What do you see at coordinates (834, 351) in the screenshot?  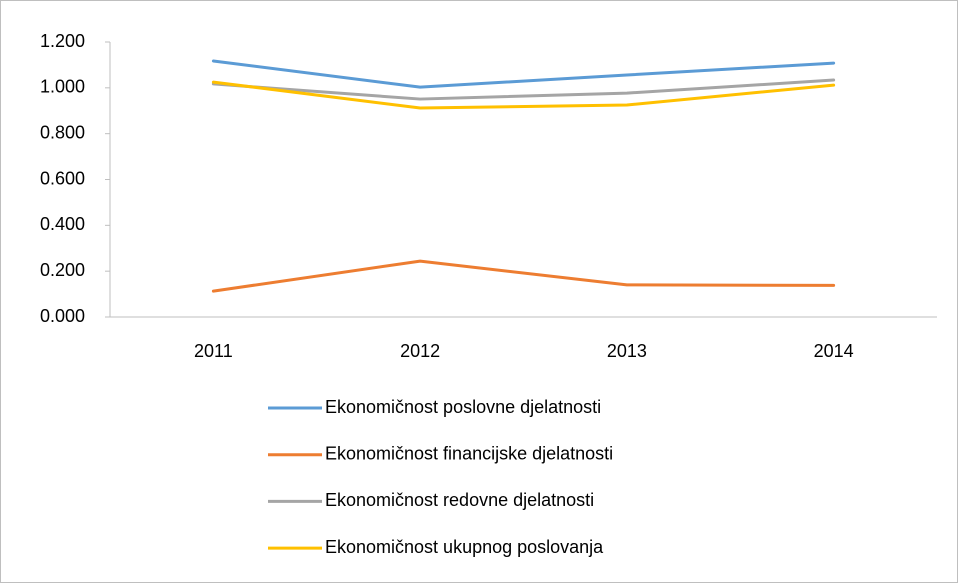 I see `x-tick-label: 2014` at bounding box center [834, 351].